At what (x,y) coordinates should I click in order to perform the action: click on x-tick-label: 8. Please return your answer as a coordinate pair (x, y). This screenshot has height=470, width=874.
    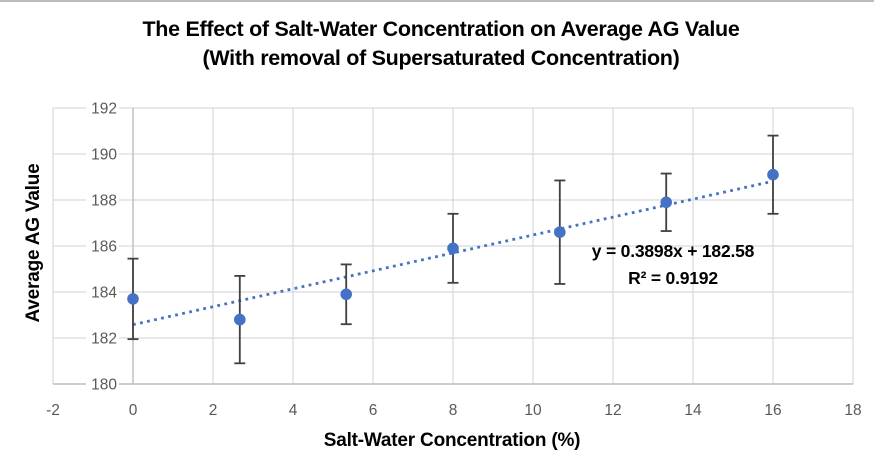
    Looking at the image, I should click on (453, 410).